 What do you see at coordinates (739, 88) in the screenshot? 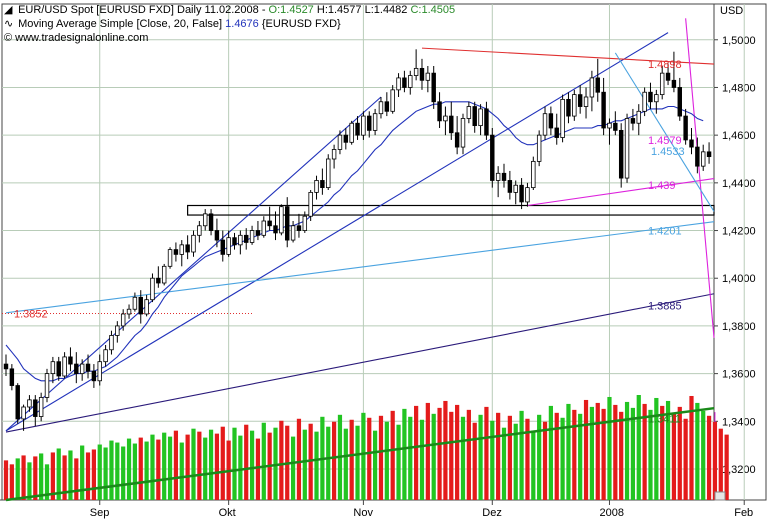
I see `y-tick-label: 1,4800` at bounding box center [739, 88].